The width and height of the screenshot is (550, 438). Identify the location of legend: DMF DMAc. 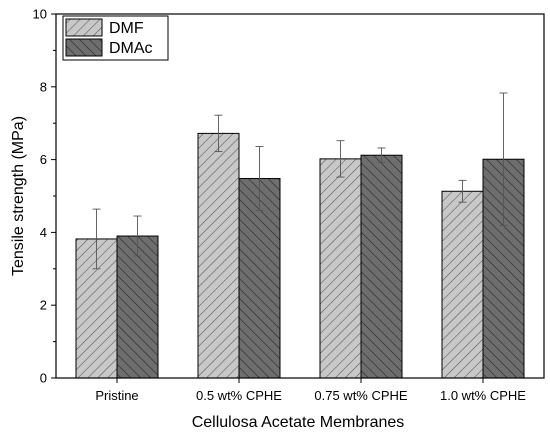
(115, 38).